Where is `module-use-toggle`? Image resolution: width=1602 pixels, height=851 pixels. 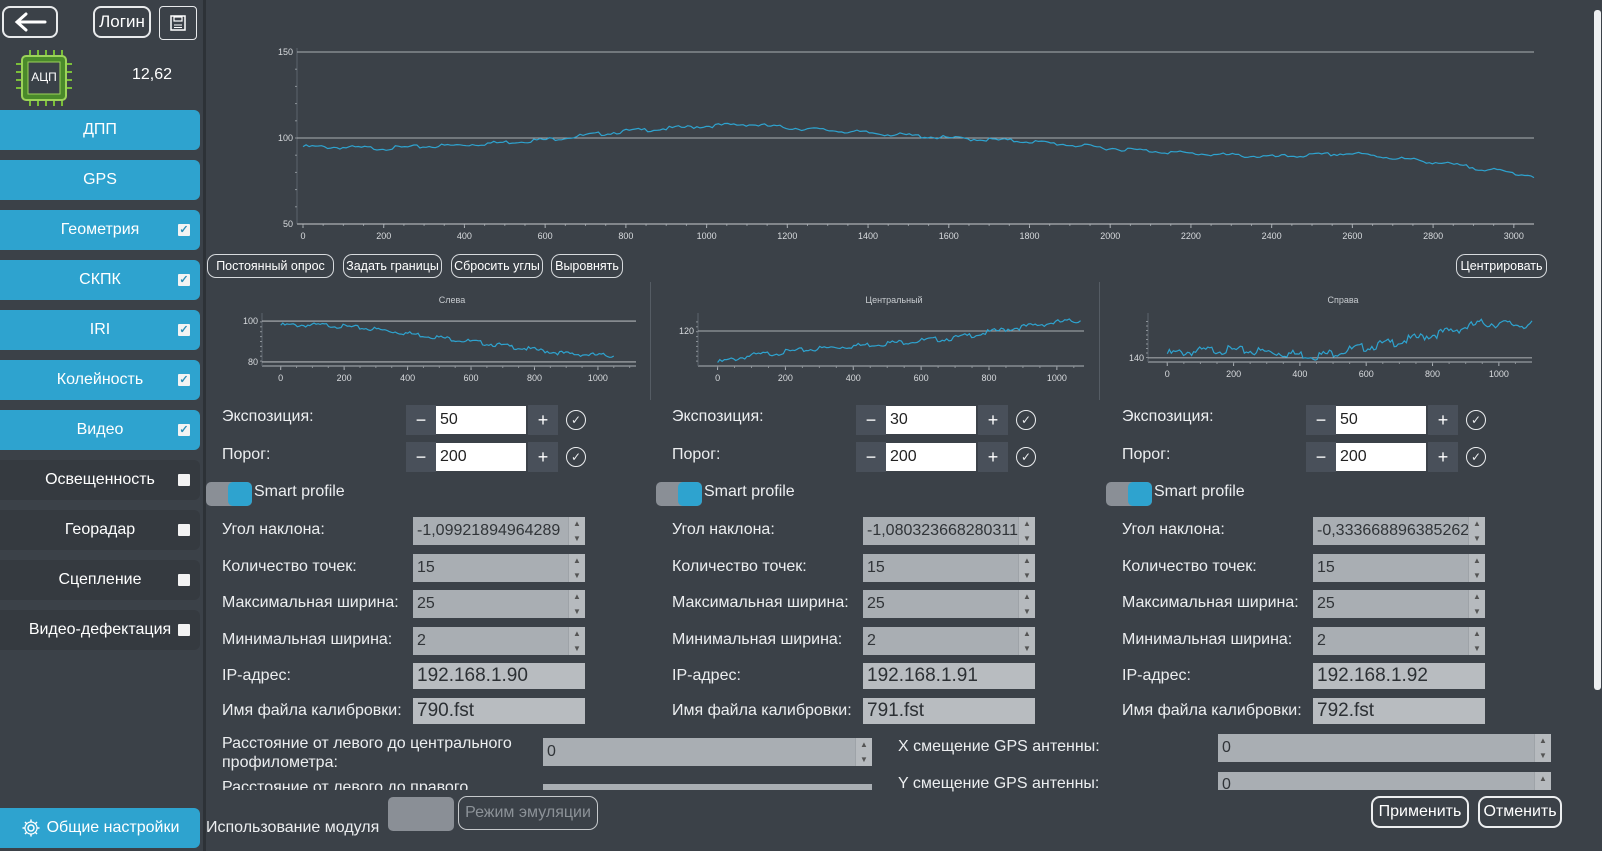
module-use-toggle is located at coordinates (421, 814).